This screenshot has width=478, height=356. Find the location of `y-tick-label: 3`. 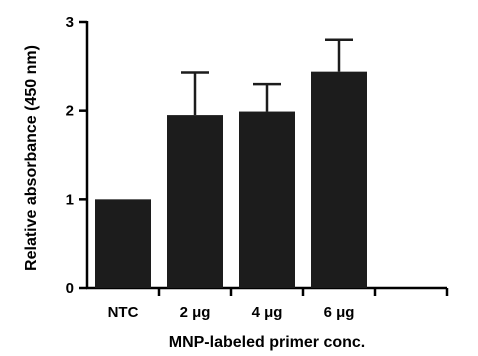

y-tick-label: 3 is located at coordinates (70, 22).